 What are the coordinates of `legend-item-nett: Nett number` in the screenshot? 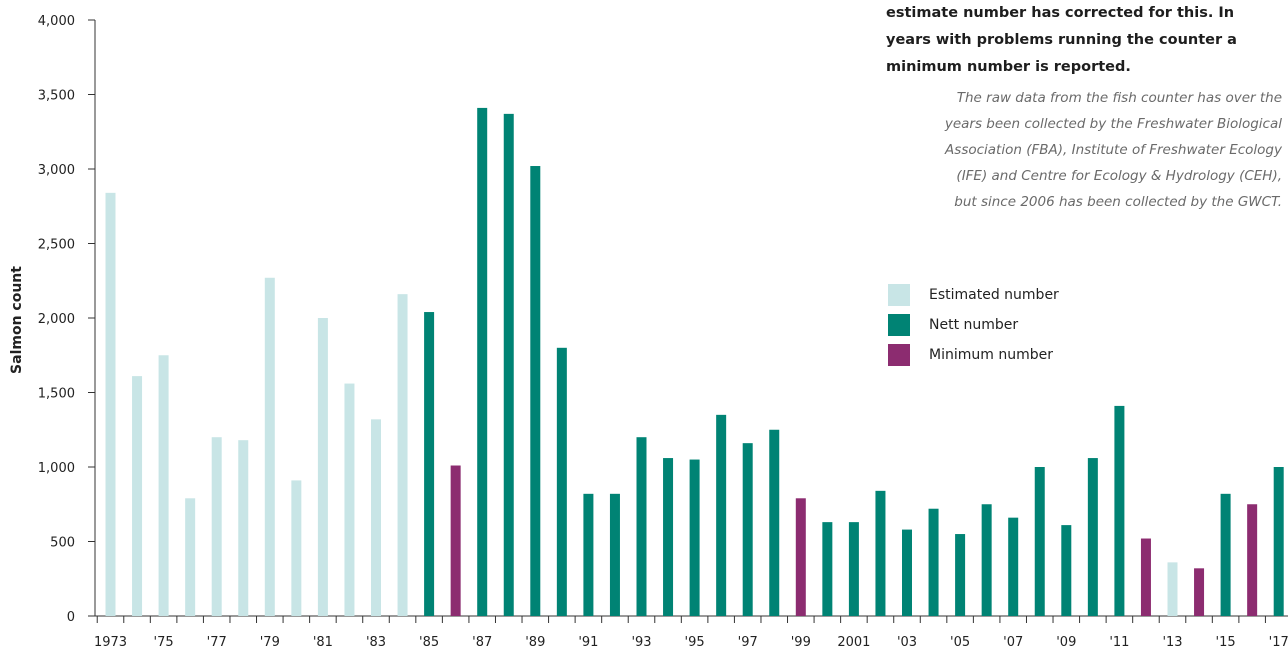 It's located at (973, 325).